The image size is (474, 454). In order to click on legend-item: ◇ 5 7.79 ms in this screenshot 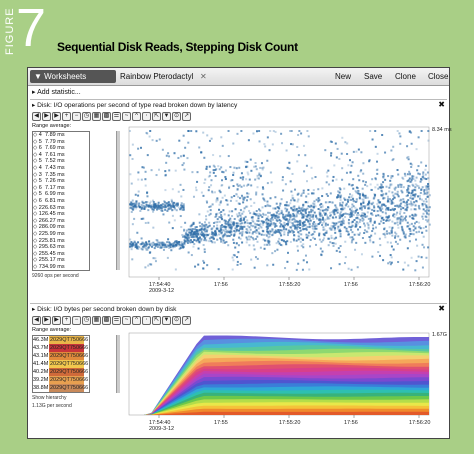, I will do `click(61, 142)`.